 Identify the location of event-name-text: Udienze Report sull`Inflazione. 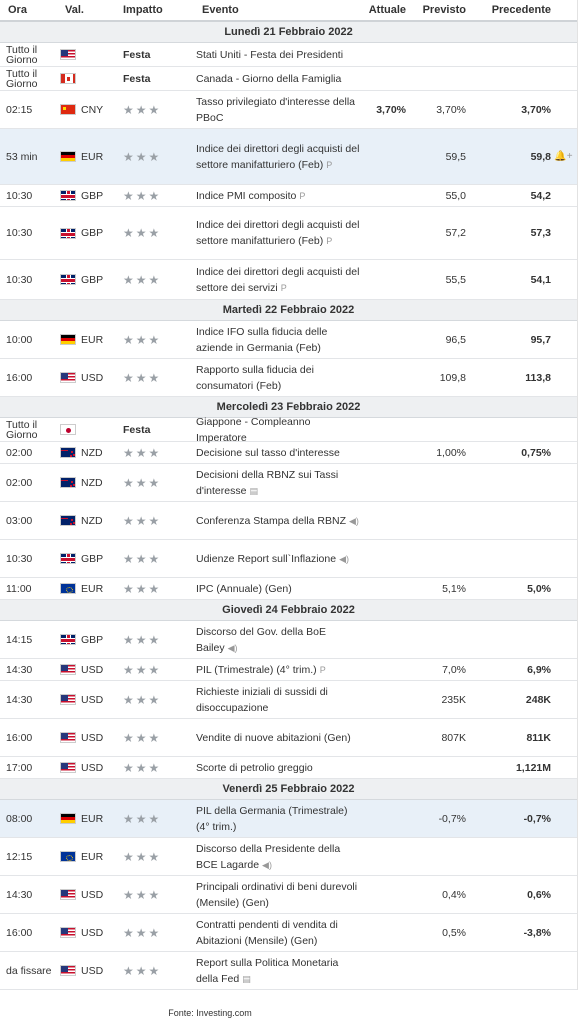
(266, 558).